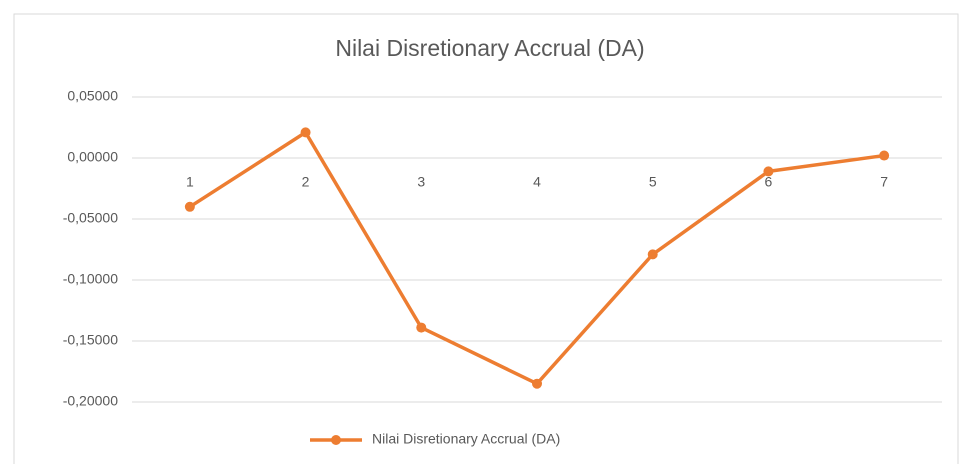 The image size is (960, 464). What do you see at coordinates (92, 96) in the screenshot?
I see `y-tick-label: 0,05000` at bounding box center [92, 96].